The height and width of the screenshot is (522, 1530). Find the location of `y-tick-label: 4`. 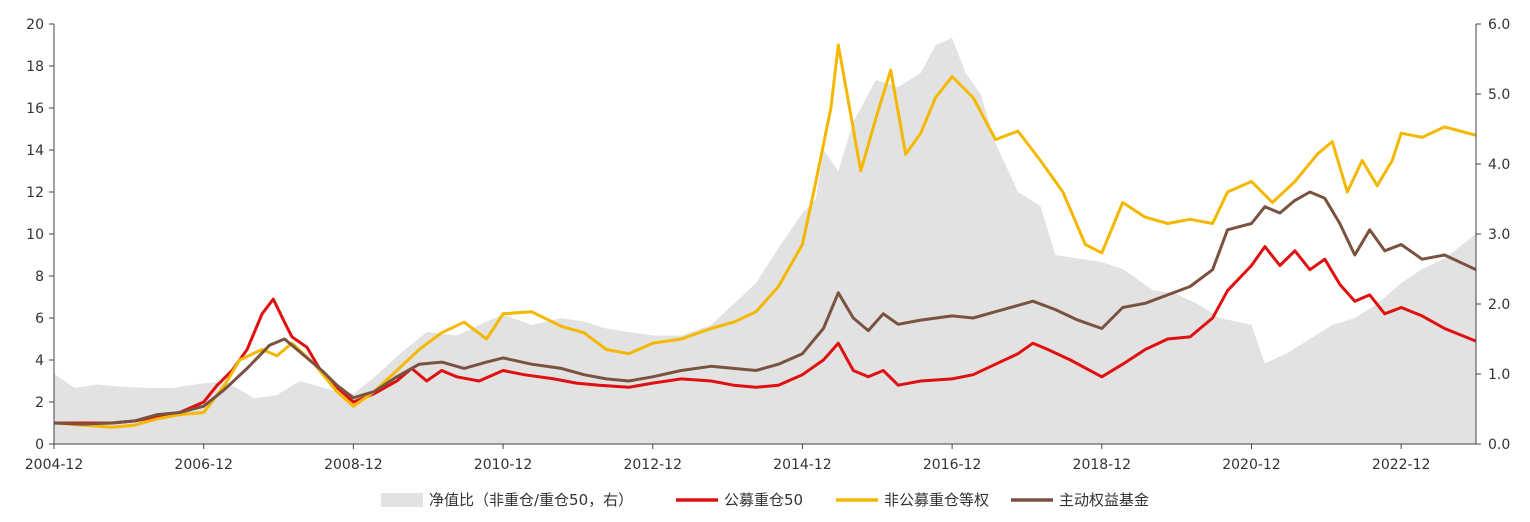

y-tick-label: 4 is located at coordinates (39, 361).